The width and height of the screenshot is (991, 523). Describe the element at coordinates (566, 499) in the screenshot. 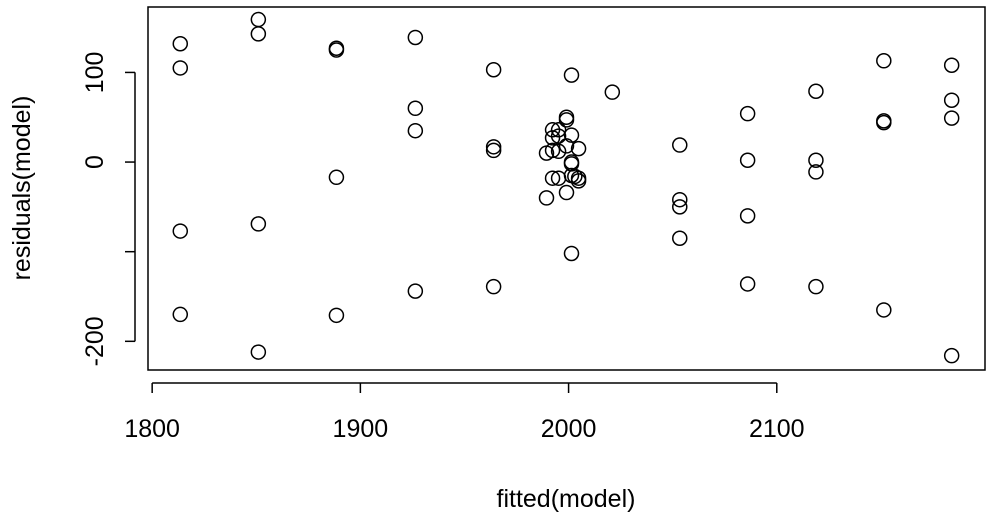

I see `x-axis-label: fitted(model)` at that location.